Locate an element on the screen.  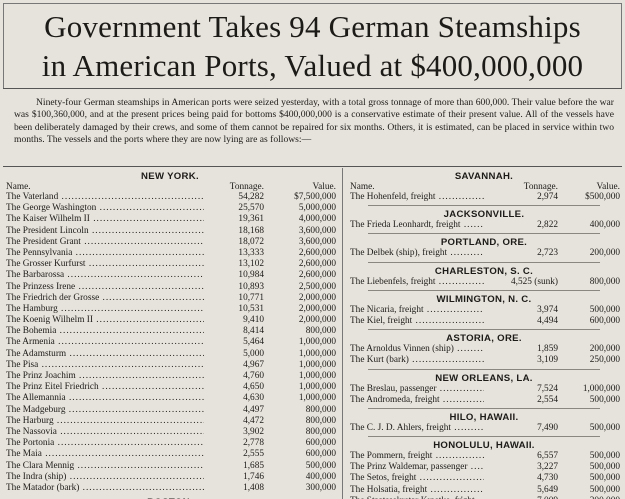
tonnage: 13,102 is located at coordinates (251, 264).